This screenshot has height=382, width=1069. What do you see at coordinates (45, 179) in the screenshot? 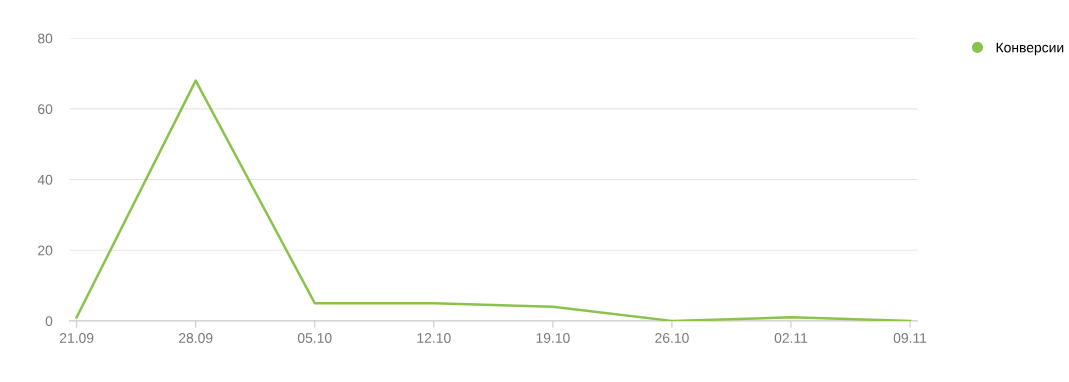
I see `y-tick-label: 40` at bounding box center [45, 179].